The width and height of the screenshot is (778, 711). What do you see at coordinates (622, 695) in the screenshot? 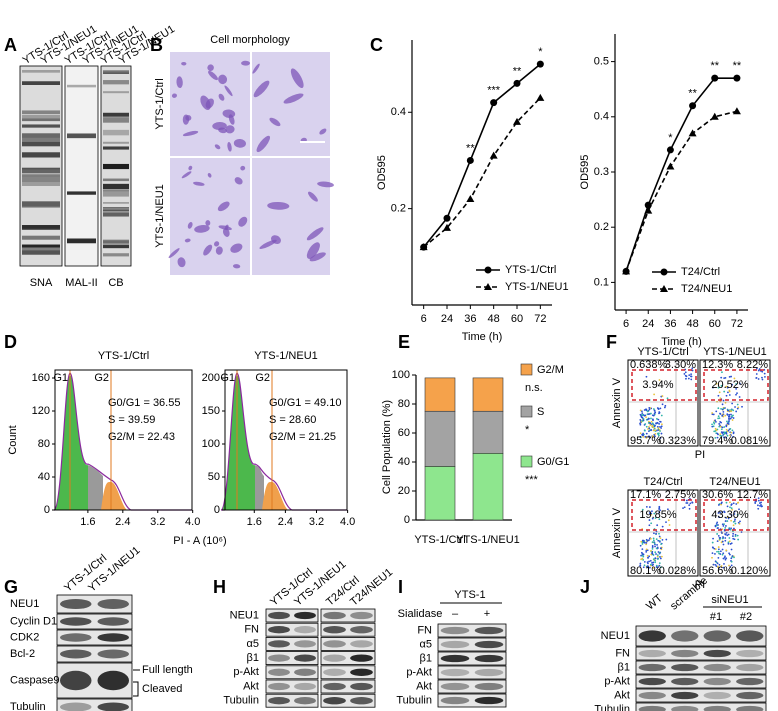
I see `row-label: Akt` at bounding box center [622, 695].